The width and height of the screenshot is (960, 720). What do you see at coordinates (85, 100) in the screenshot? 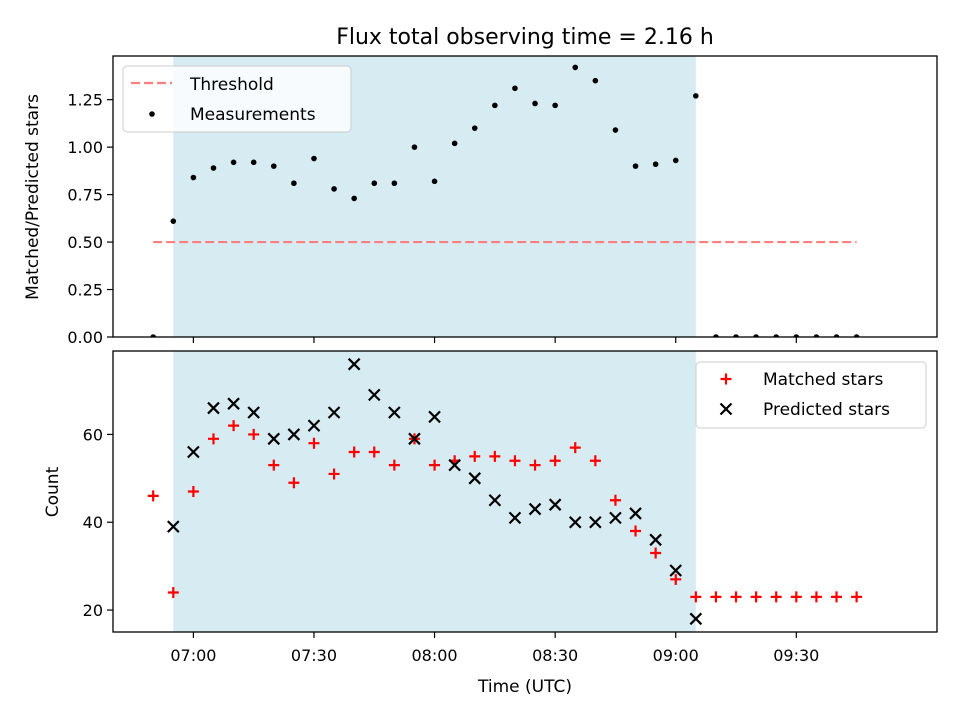
I see `y-tick-label: 1.25` at bounding box center [85, 100].